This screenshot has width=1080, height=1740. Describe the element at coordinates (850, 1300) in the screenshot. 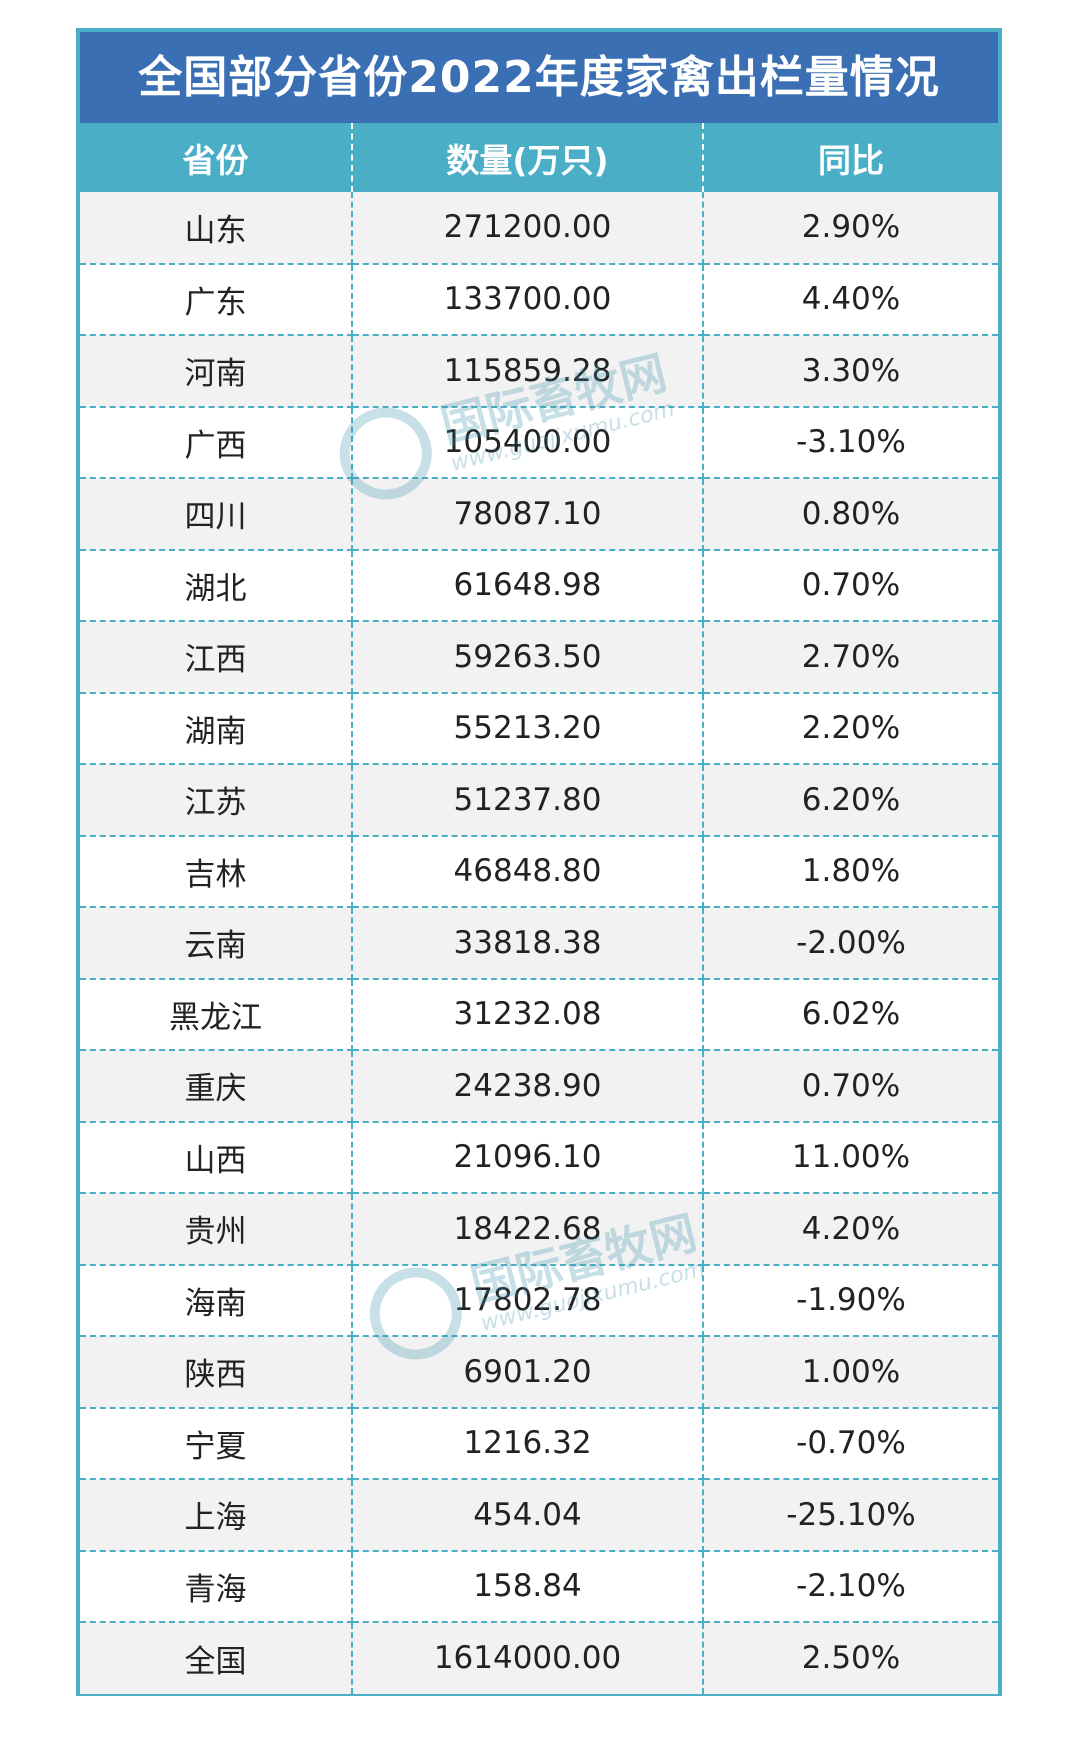

I see `cell-yoy: -1.90%` at that location.